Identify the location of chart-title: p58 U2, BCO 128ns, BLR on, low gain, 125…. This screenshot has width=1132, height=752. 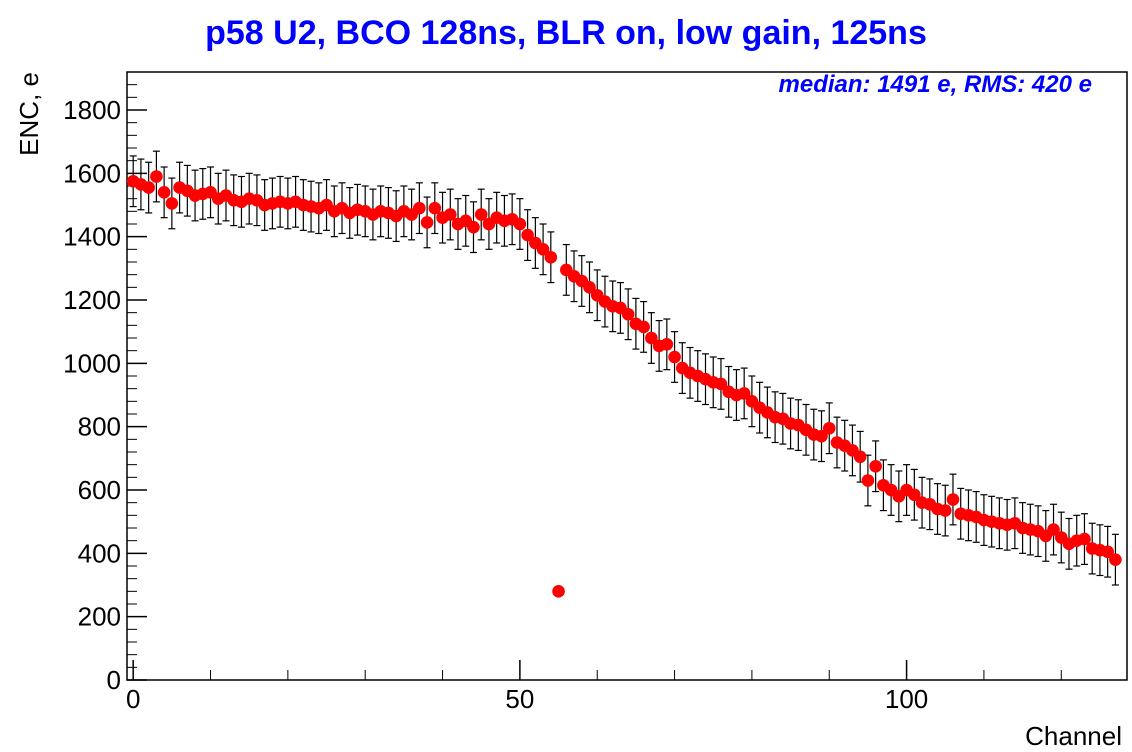
(566, 33).